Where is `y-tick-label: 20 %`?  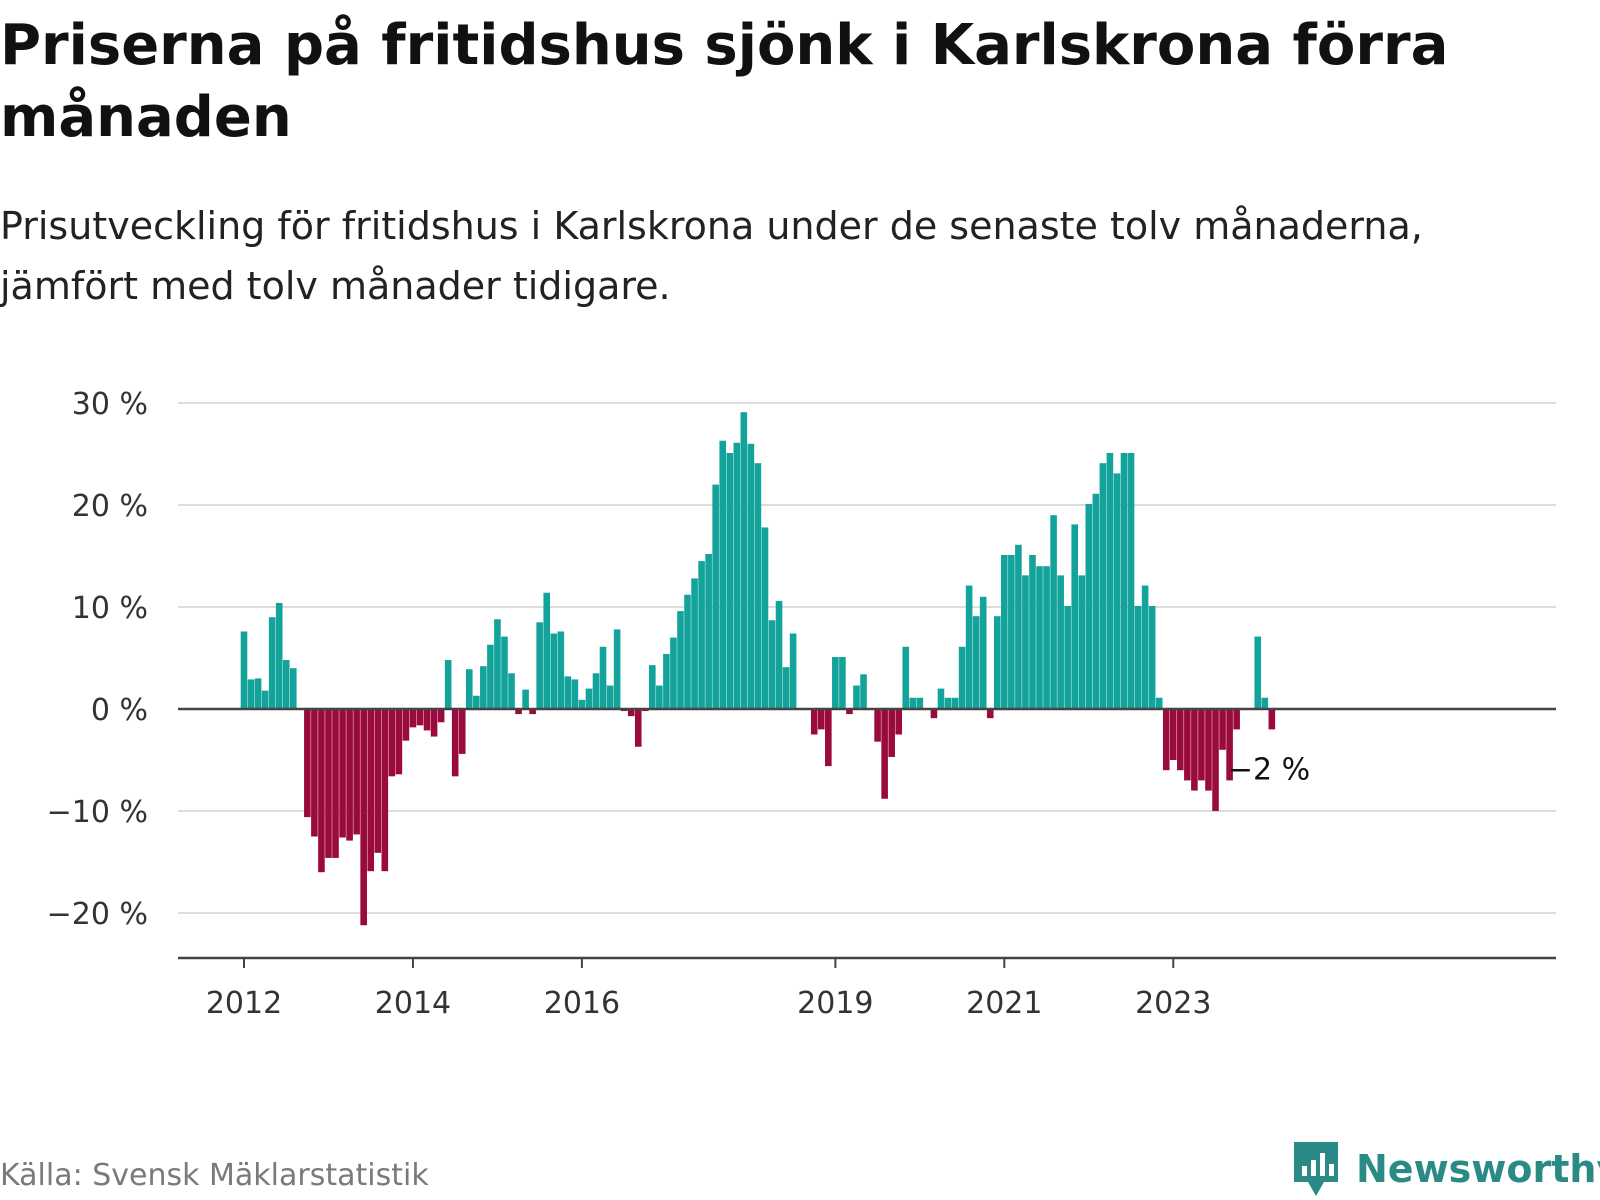
y-tick-label: 20 % is located at coordinates (110, 506).